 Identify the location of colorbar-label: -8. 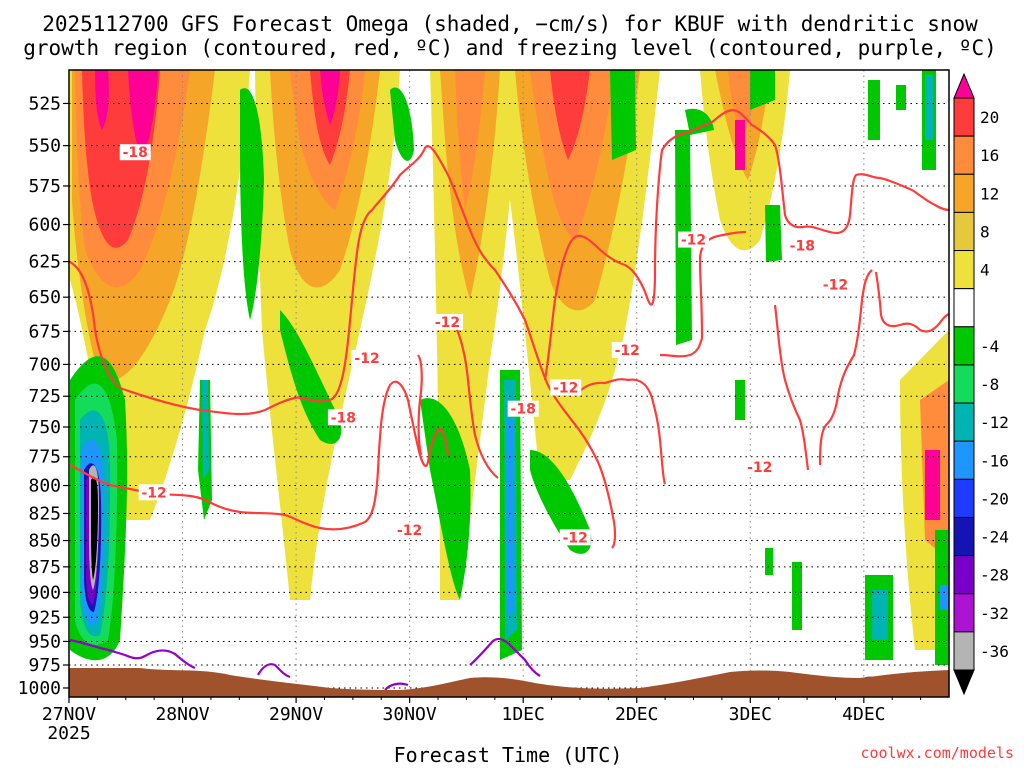
(989, 384).